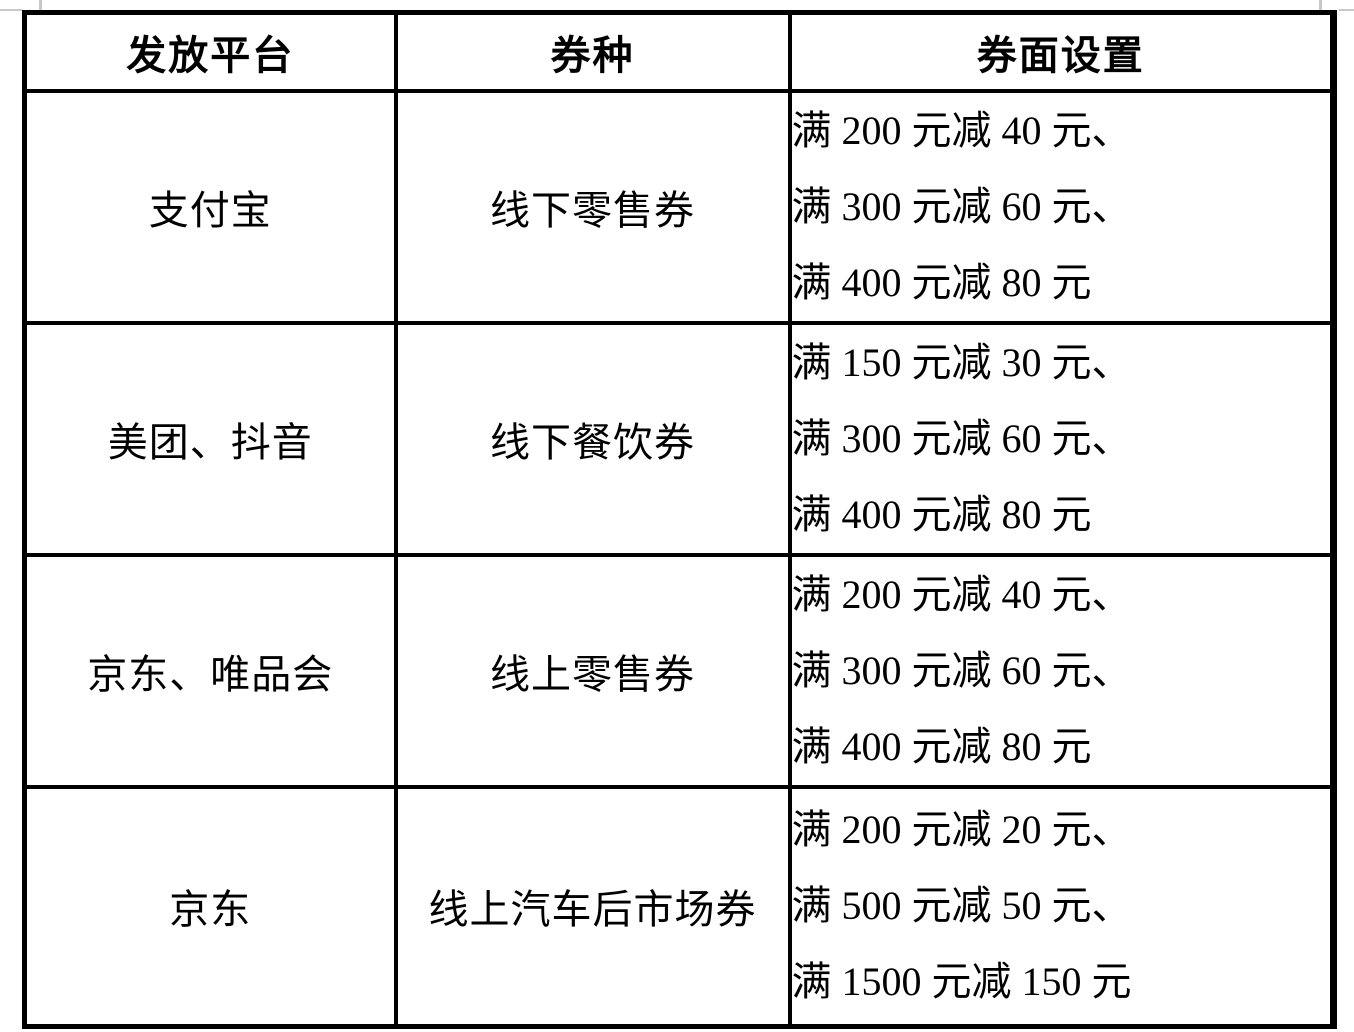 The width and height of the screenshot is (1354, 1032). What do you see at coordinates (592, 670) in the screenshot?
I see `cell-coupon-type: 线上零售券` at bounding box center [592, 670].